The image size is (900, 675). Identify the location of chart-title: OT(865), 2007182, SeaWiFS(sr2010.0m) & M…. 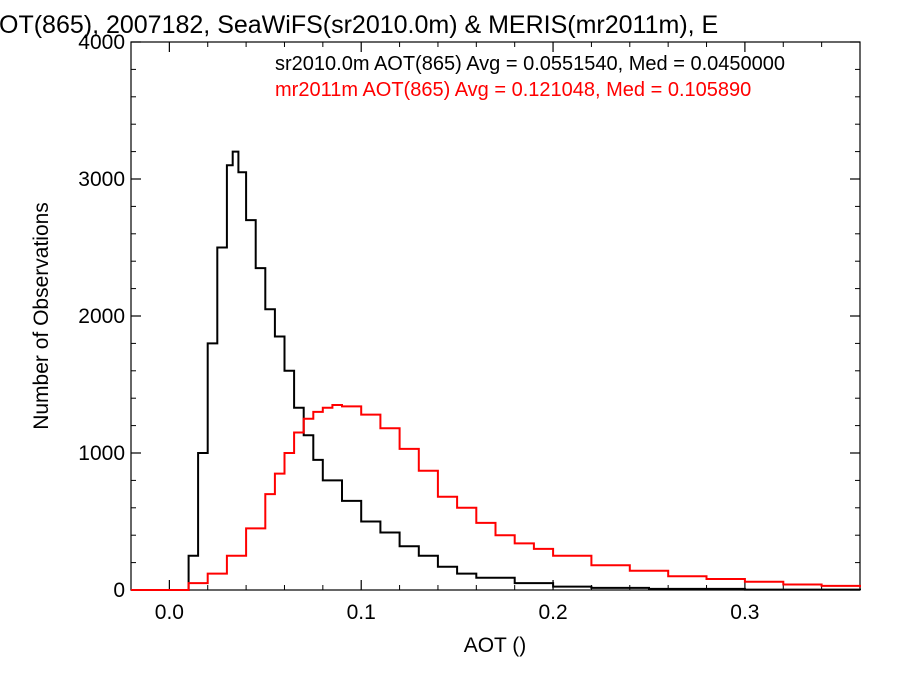
(359, 25).